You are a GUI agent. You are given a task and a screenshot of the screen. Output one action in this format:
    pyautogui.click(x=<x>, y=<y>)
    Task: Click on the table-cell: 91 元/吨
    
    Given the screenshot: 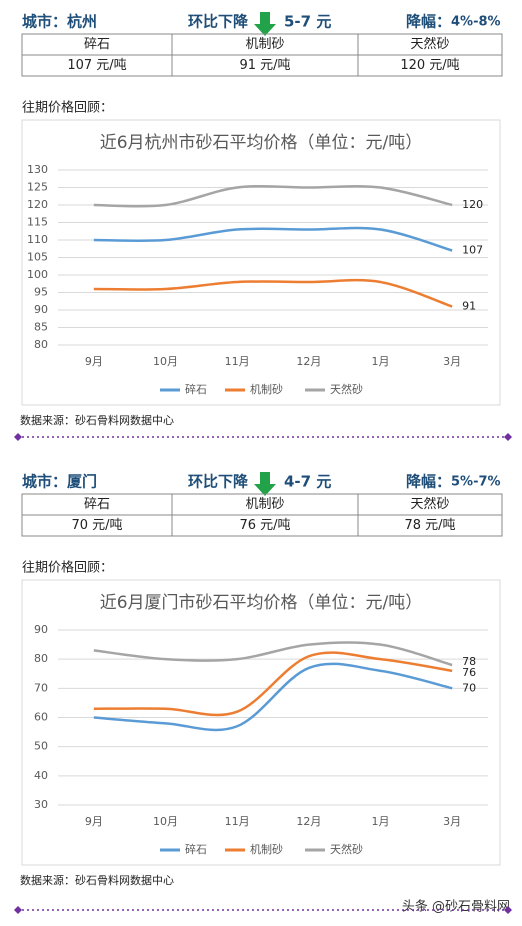 What is the action you would take?
    pyautogui.click(x=264, y=65)
    